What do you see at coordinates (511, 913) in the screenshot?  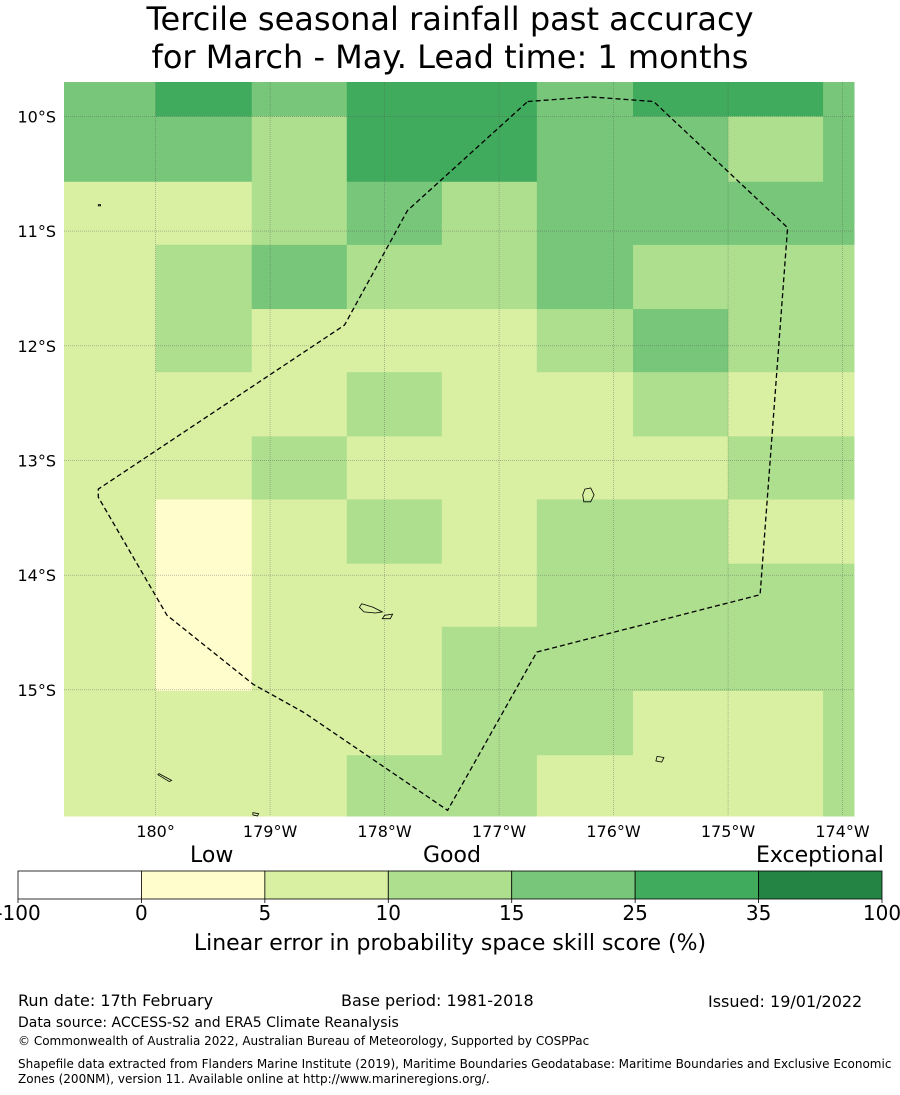 I see `colorbar-tick-label: 15` at bounding box center [511, 913].